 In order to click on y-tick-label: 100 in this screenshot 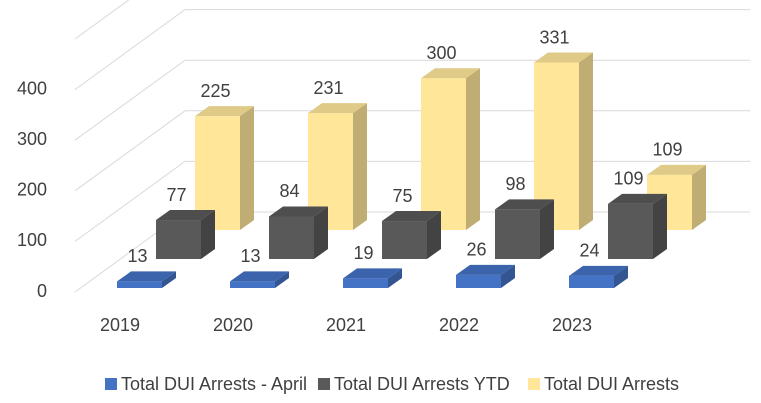, I will do `click(32, 240)`.